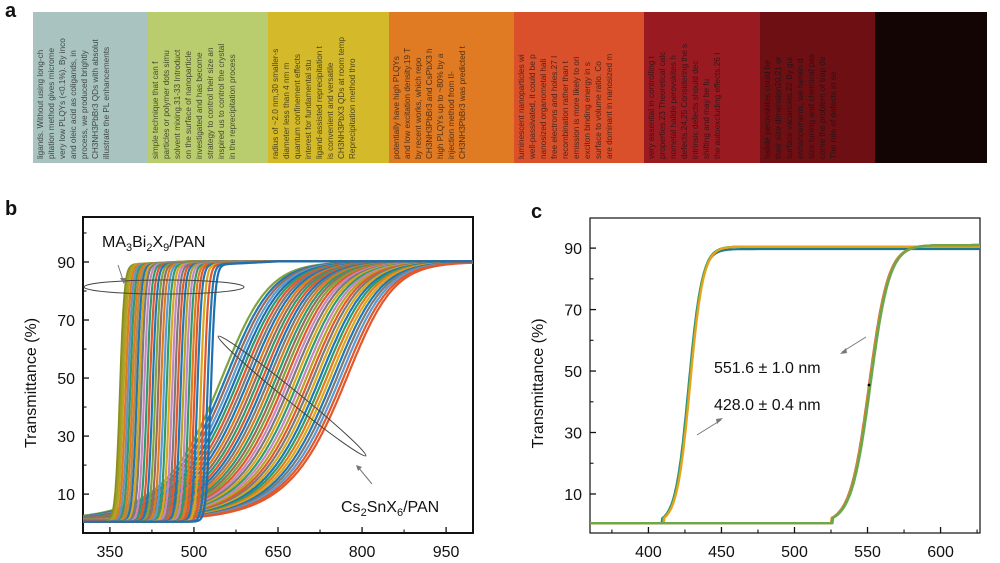  Describe the element at coordinates (362, 552) in the screenshot. I see `x-tick-label: 800` at that location.